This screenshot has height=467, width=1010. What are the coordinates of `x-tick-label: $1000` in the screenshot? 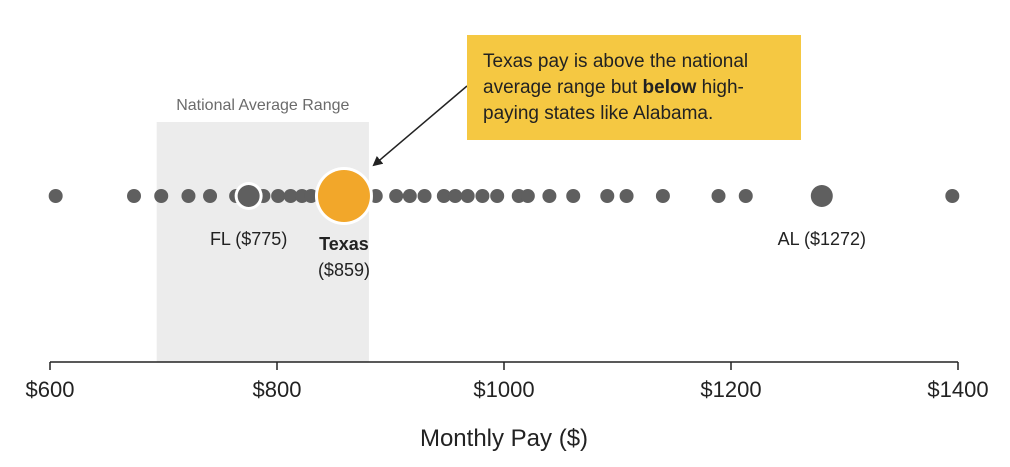 It's located at (503, 389).